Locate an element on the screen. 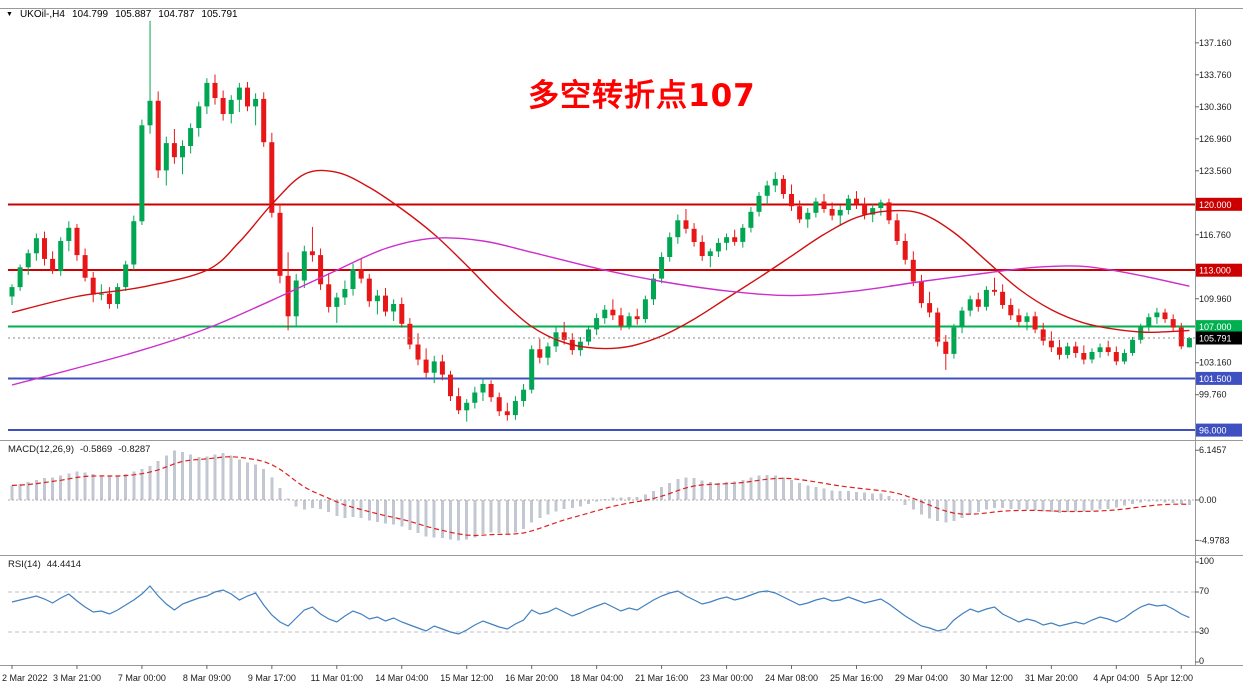 The image size is (1243, 695). macd-panel is located at coordinates (601, 495).